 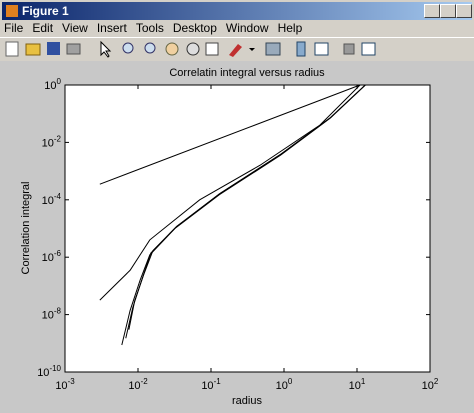 I want to click on menu-item: File, so click(x=14, y=28).